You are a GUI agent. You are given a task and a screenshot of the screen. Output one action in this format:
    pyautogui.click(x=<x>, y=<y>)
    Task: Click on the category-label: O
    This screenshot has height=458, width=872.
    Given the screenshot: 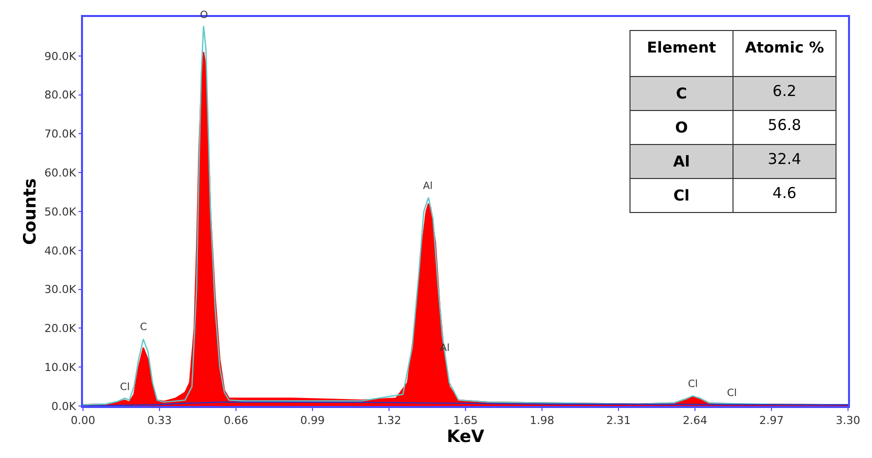 What is the action you would take?
    pyautogui.click(x=681, y=127)
    